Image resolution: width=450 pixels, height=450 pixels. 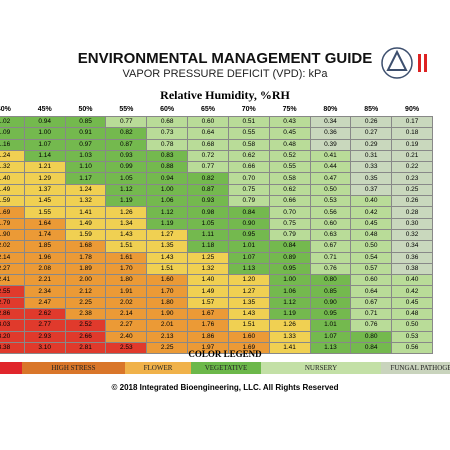 What do you see at coordinates (12, 314) in the screenshot?
I see `vpd-cell: 2.86` at bounding box center [12, 314].